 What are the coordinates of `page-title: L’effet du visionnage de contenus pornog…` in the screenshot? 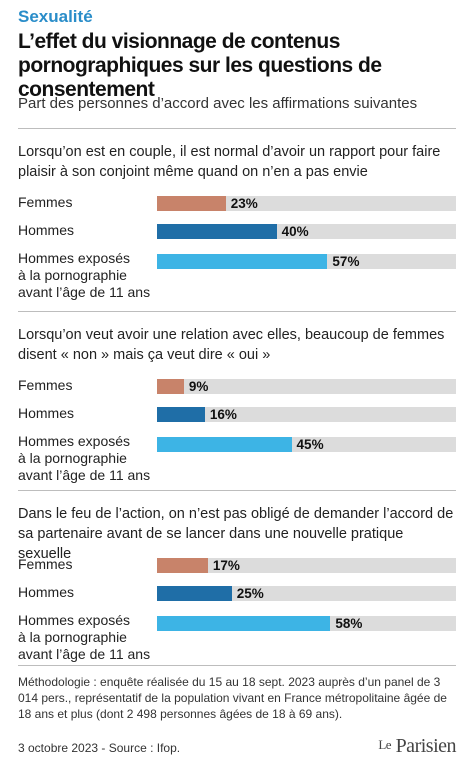 It's located at (200, 65).